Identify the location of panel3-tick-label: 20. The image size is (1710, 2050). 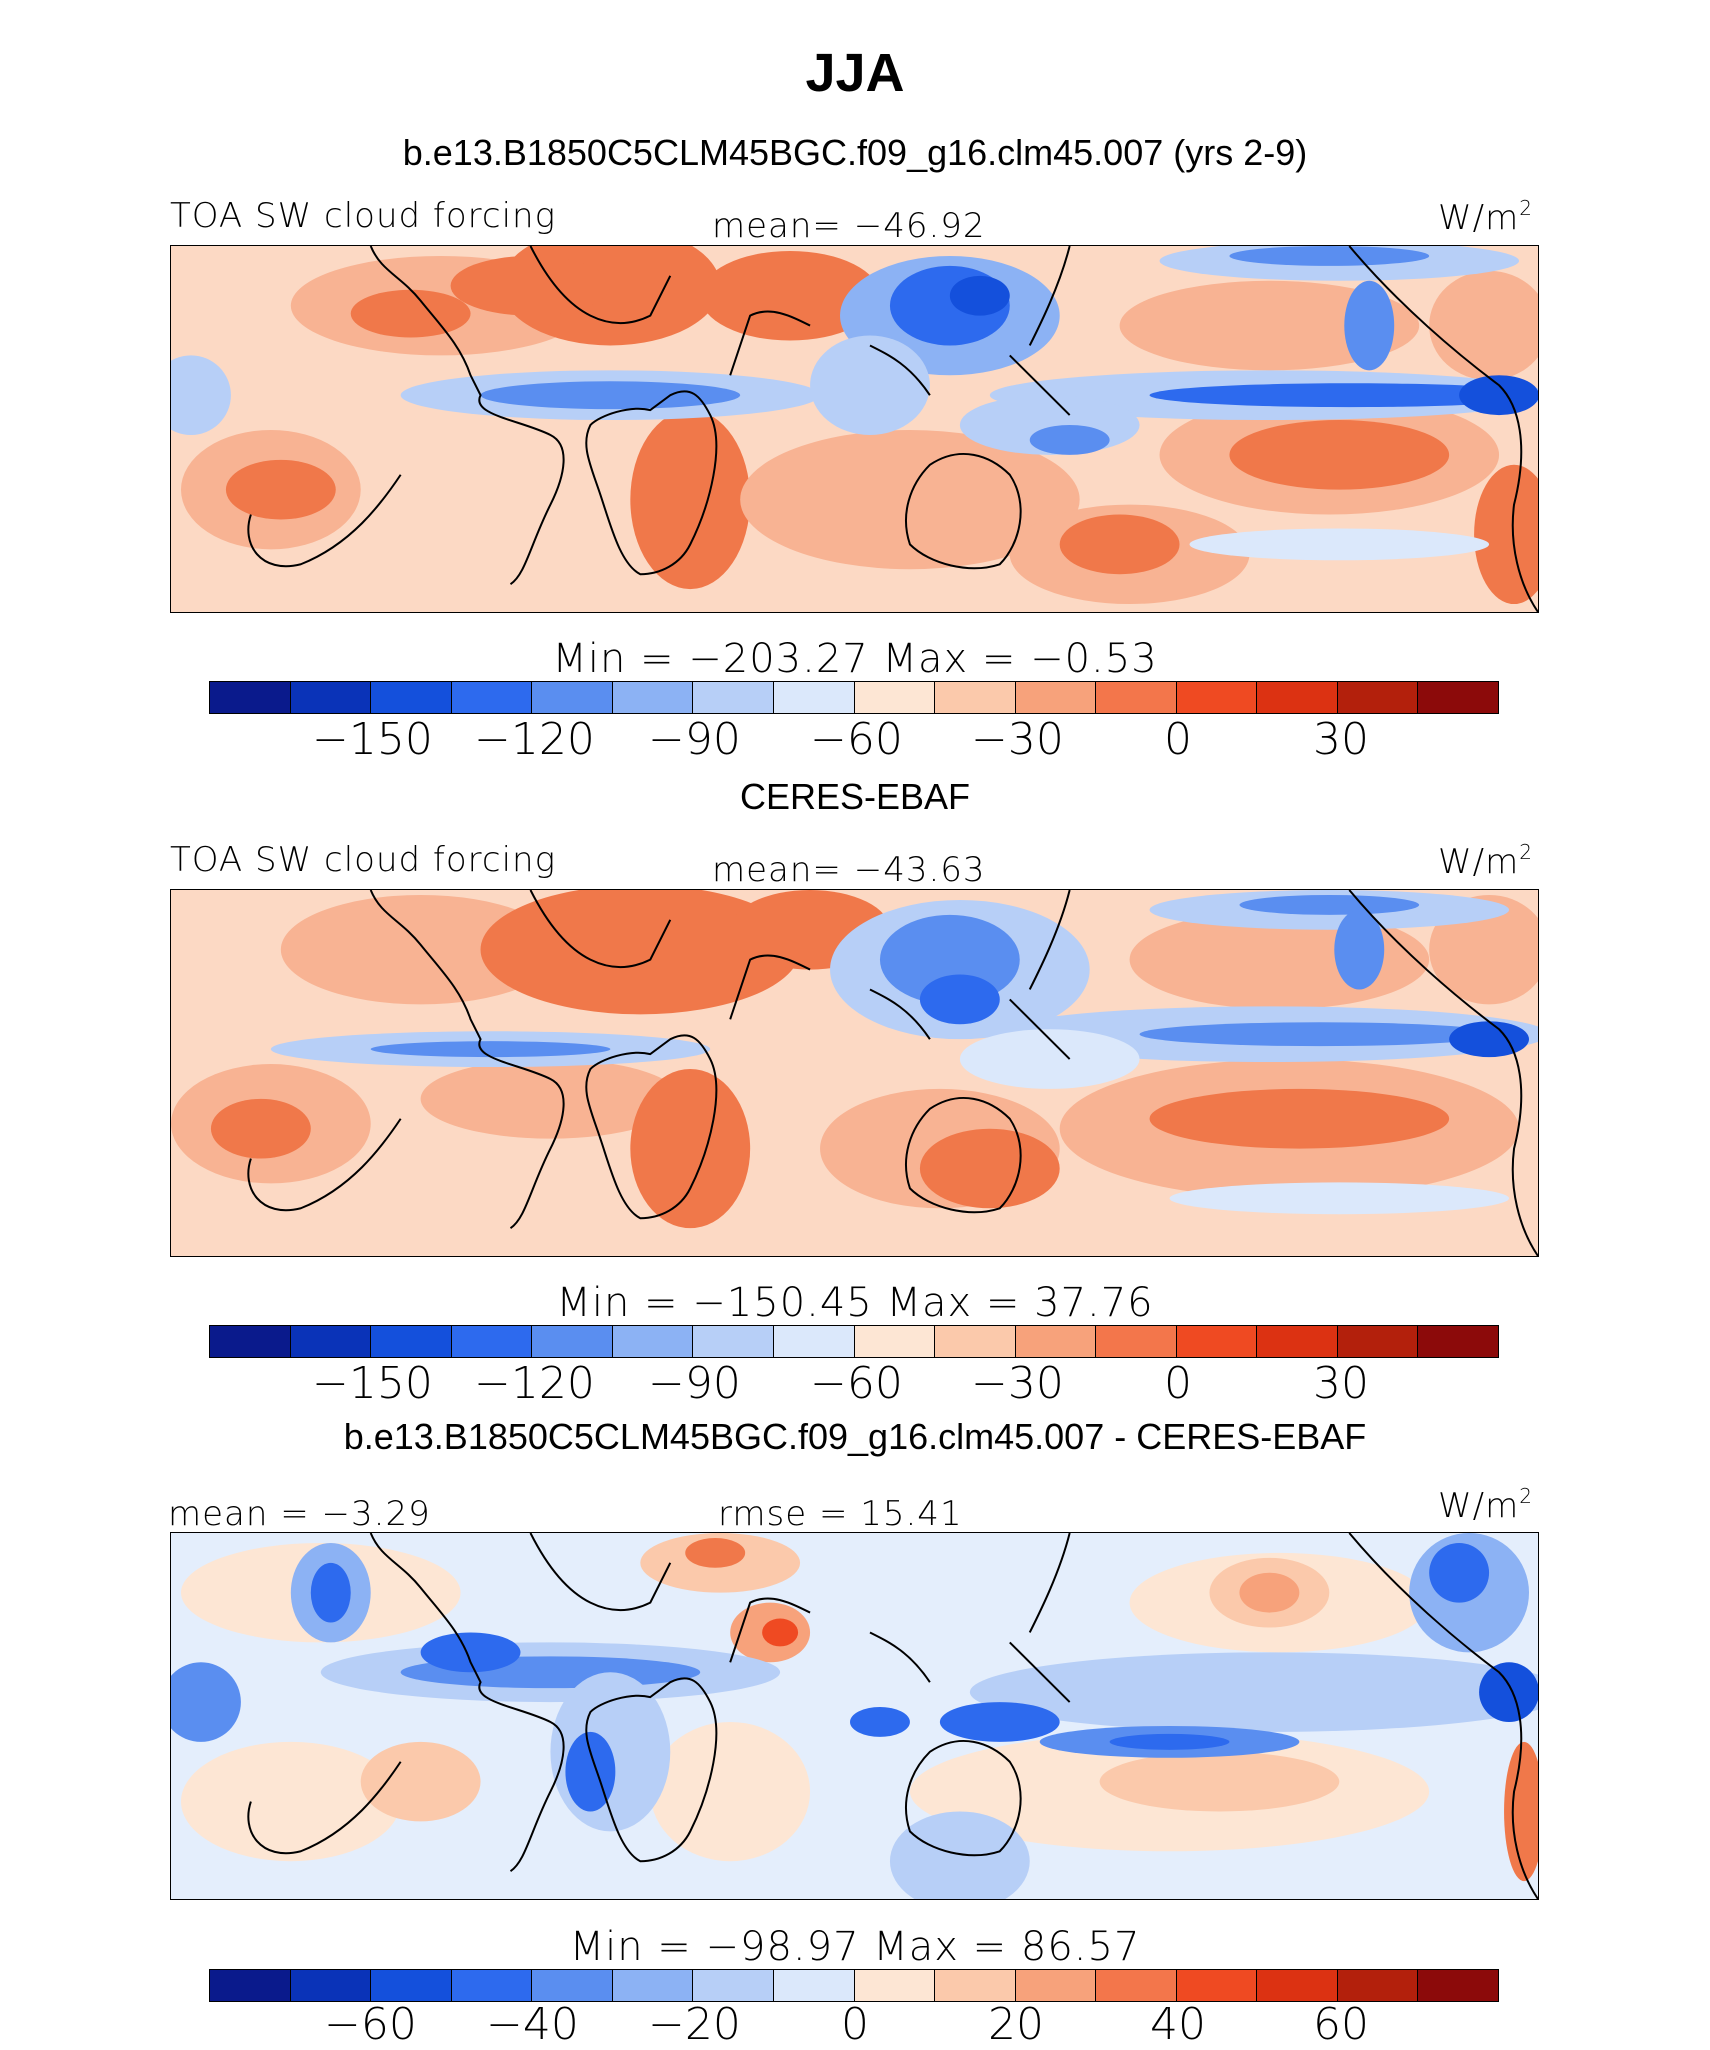
(1016, 2024).